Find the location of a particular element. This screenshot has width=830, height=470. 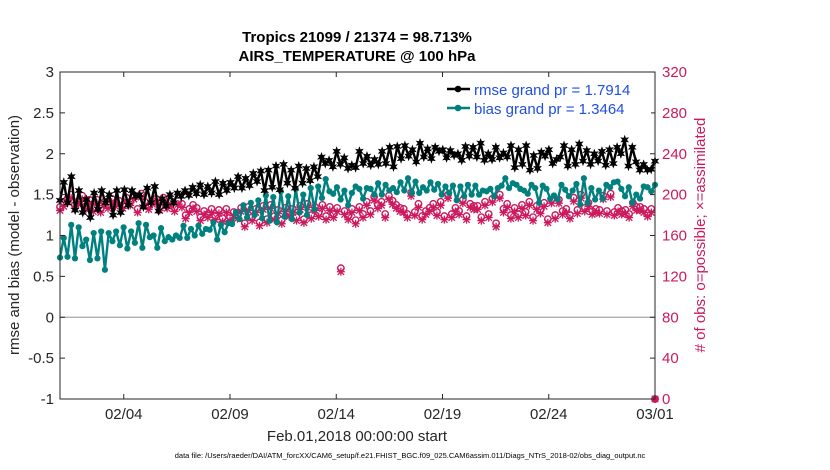

x-tick-label: 02/24 is located at coordinates (549, 414).